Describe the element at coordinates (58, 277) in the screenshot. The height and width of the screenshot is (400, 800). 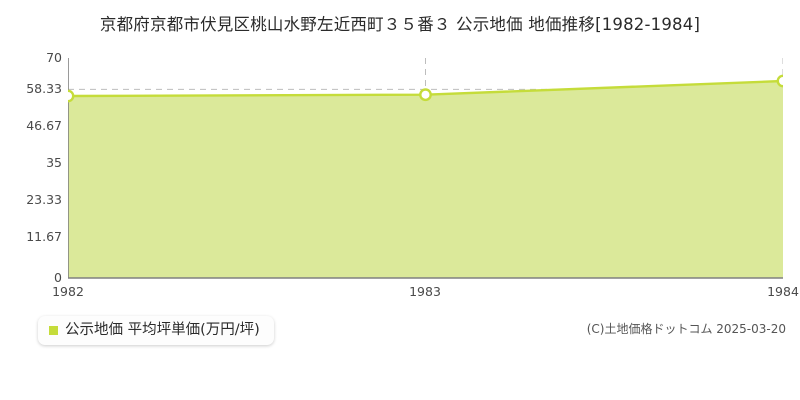
I see `y-tick-label: 0` at that location.